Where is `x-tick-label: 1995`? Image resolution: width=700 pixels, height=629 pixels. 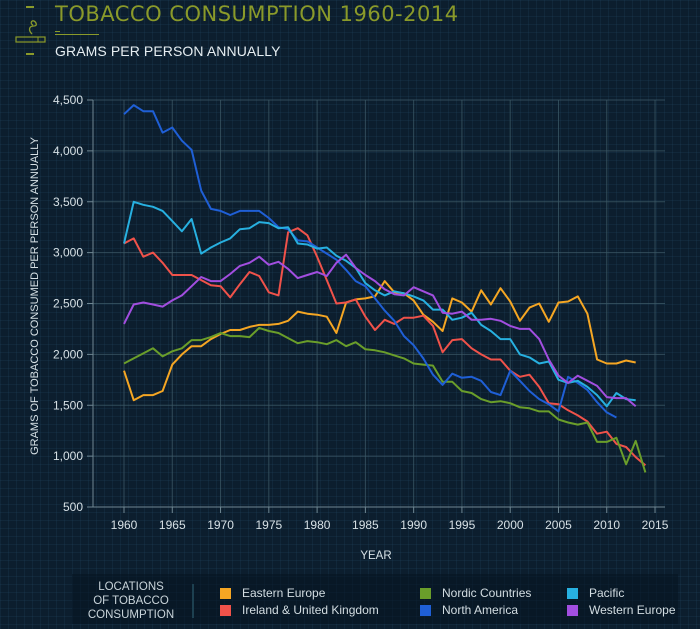 x-tick-label: 1995 is located at coordinates (462, 525).